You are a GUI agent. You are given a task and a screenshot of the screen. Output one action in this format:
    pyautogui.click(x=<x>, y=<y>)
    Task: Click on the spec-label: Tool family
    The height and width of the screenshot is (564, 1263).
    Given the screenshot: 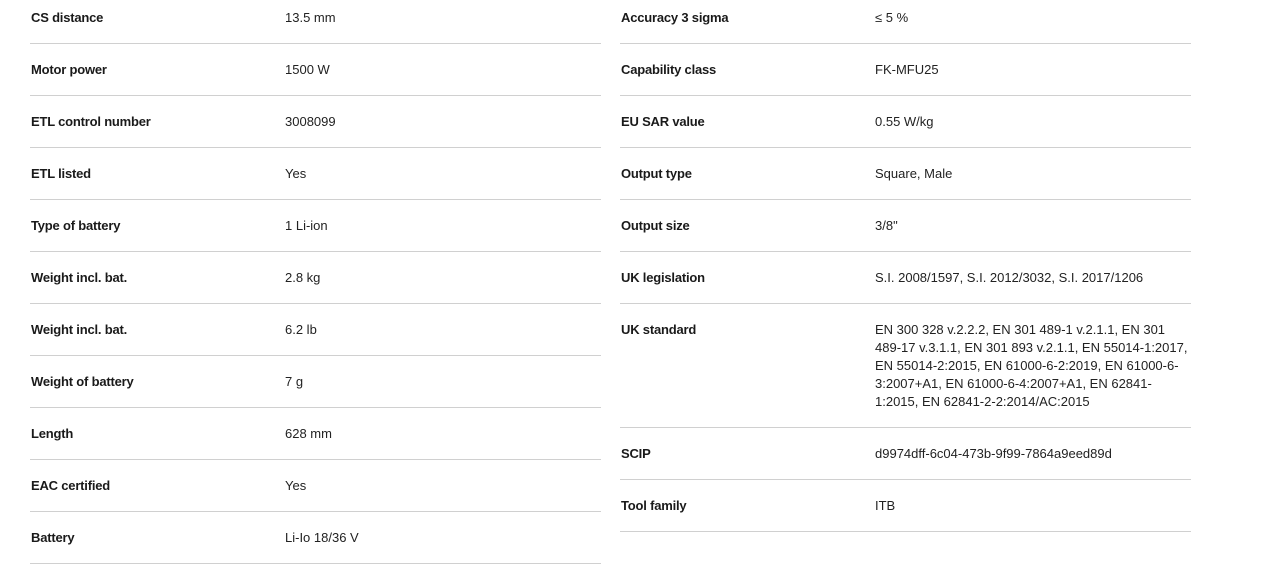 What is the action you would take?
    pyautogui.click(x=654, y=505)
    